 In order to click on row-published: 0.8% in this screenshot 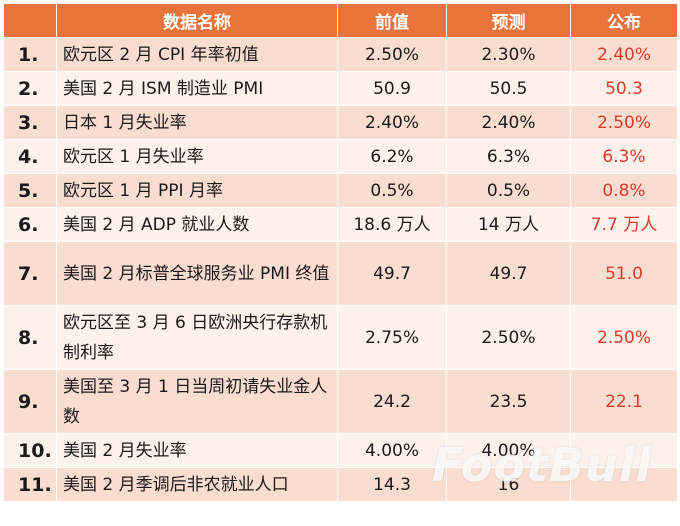, I will do `click(624, 190)`.